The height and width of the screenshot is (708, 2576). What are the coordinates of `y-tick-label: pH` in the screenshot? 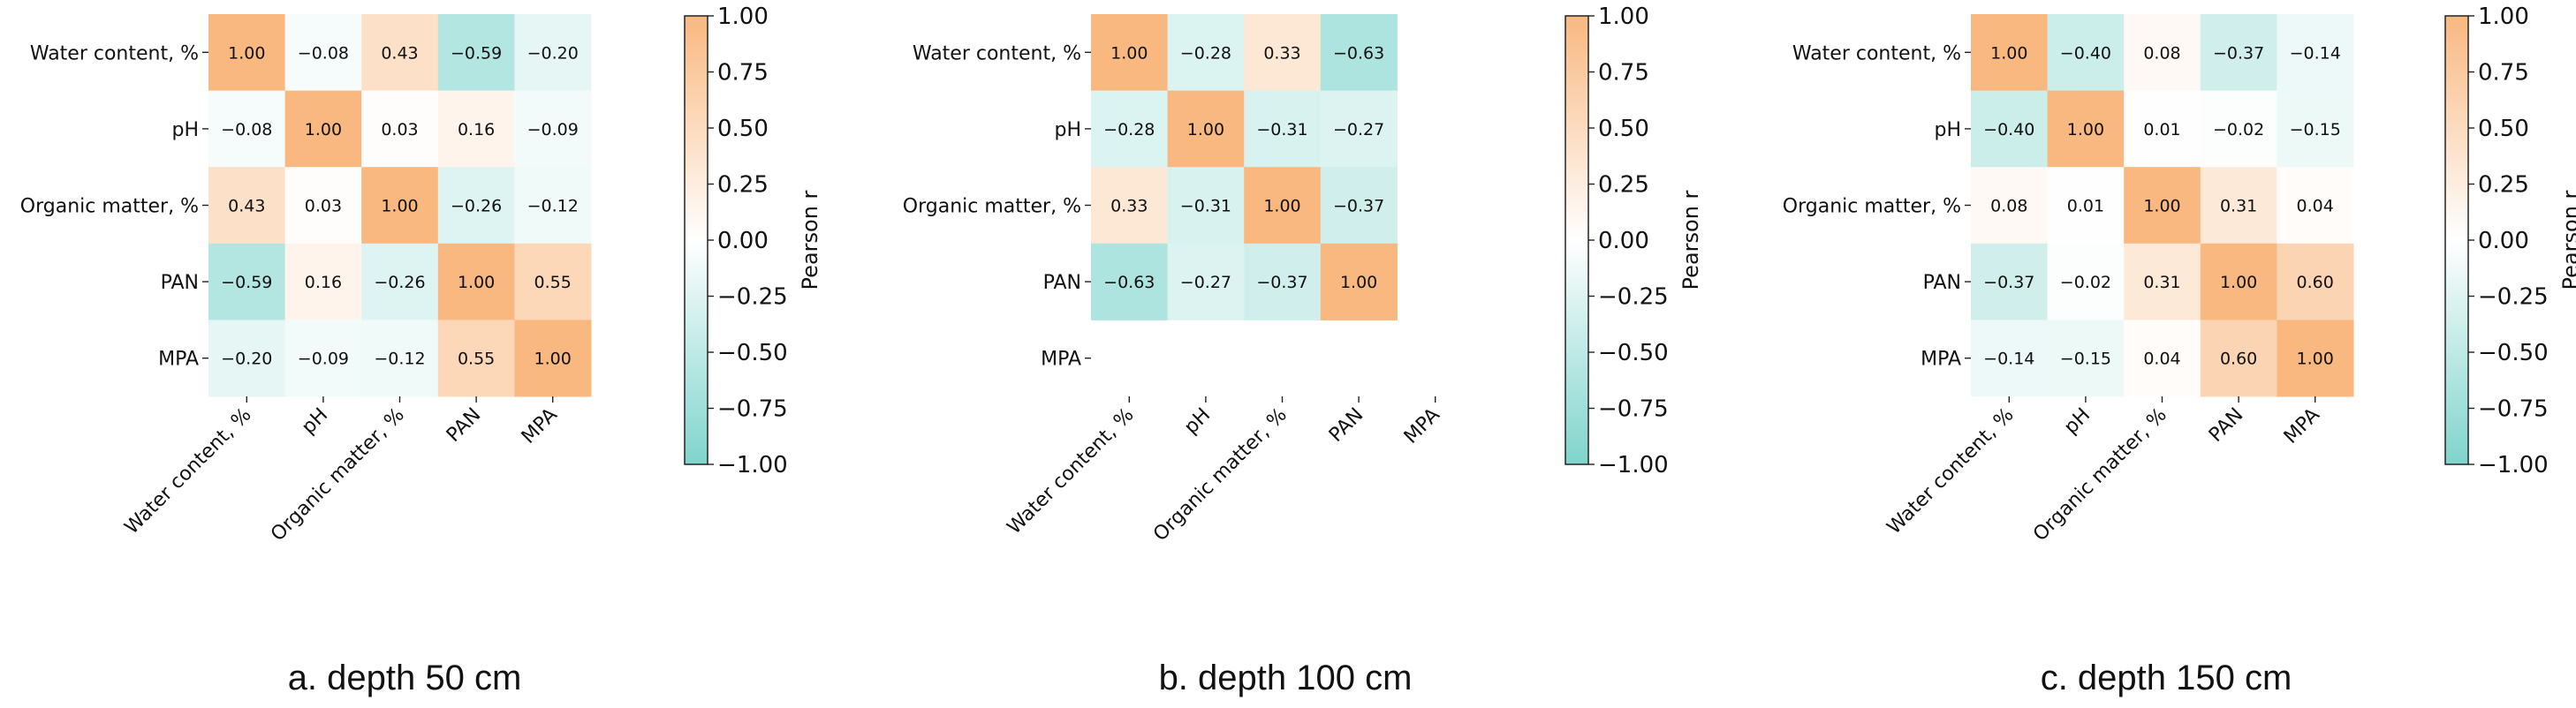 It's located at (1068, 130).